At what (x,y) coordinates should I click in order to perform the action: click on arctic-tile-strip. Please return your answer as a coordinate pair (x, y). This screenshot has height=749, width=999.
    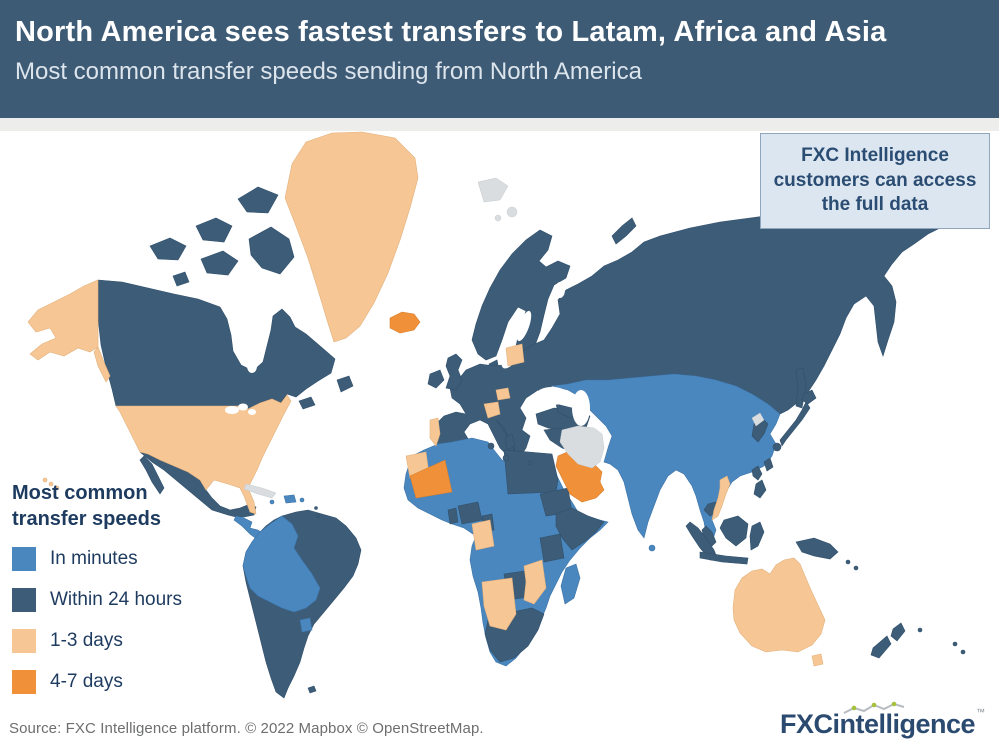
    Looking at the image, I should click on (499, 124).